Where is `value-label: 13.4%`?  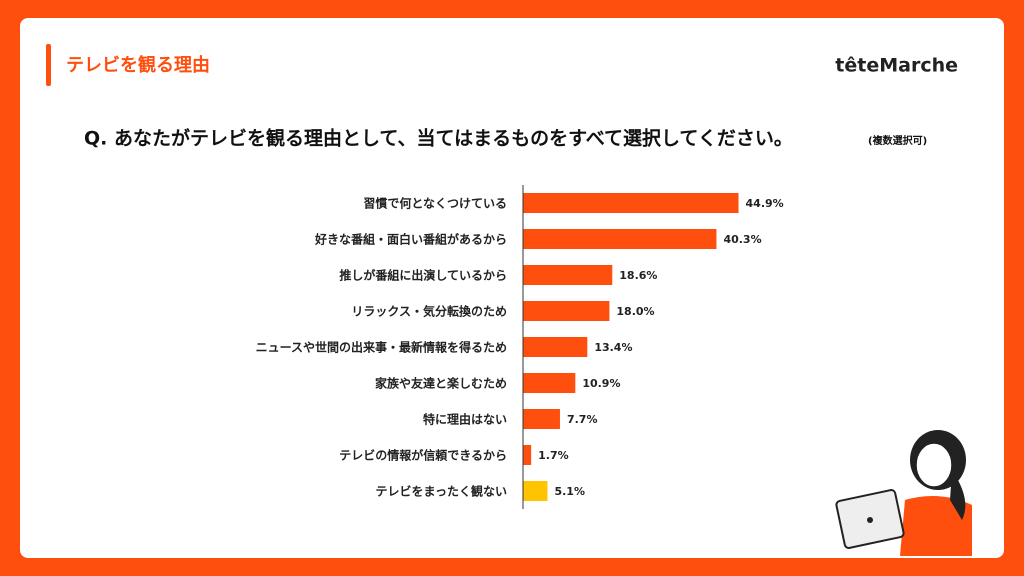 value-label: 13.4% is located at coordinates (613, 347).